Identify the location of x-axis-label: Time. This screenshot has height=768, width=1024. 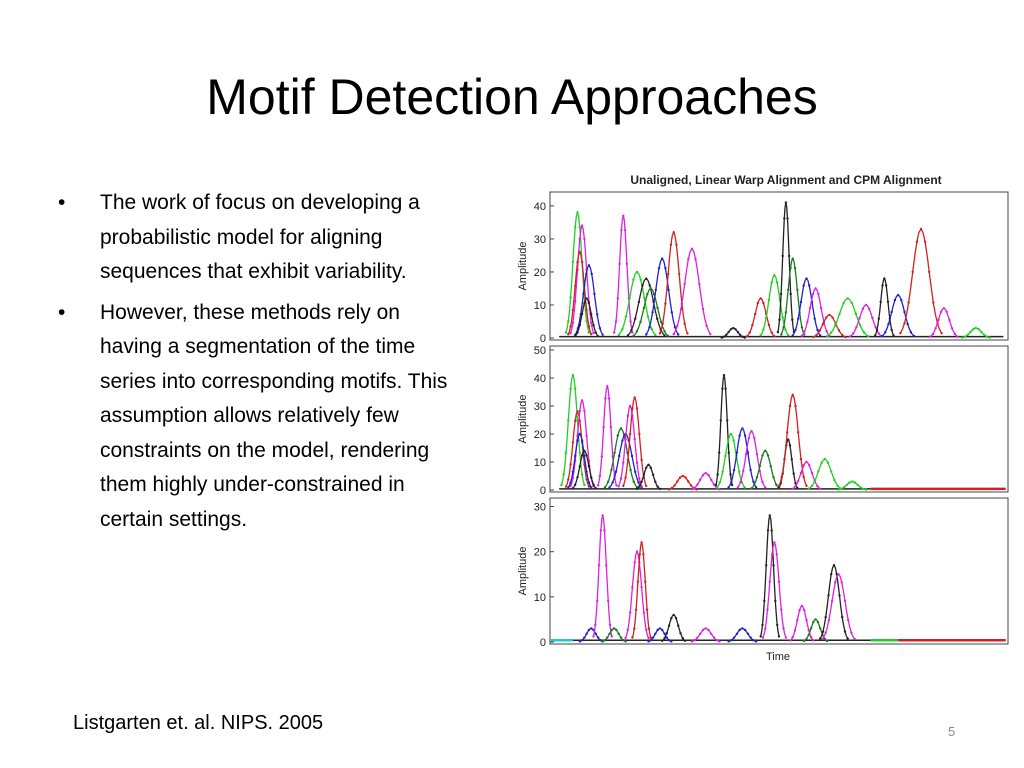
(778, 657).